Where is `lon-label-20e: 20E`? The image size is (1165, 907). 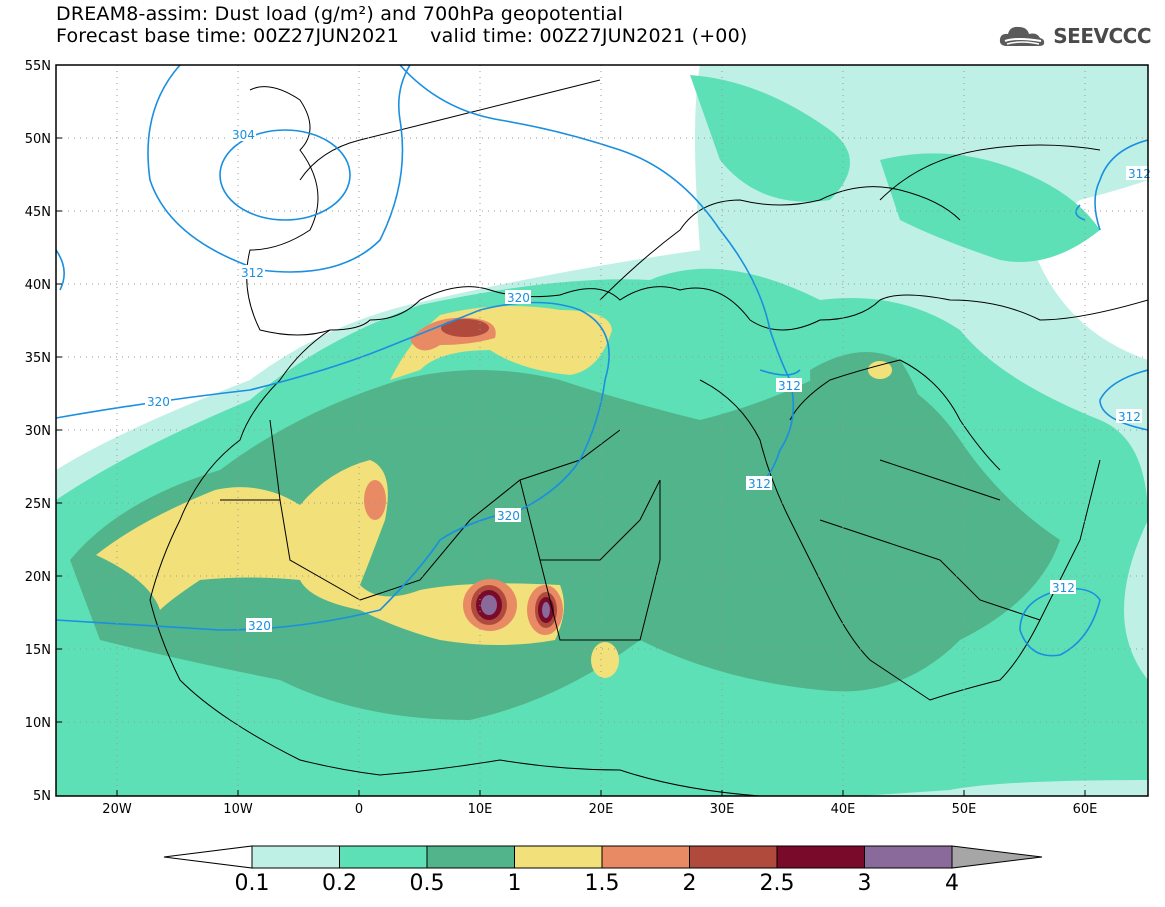
lon-label-20e: 20E is located at coordinates (601, 809).